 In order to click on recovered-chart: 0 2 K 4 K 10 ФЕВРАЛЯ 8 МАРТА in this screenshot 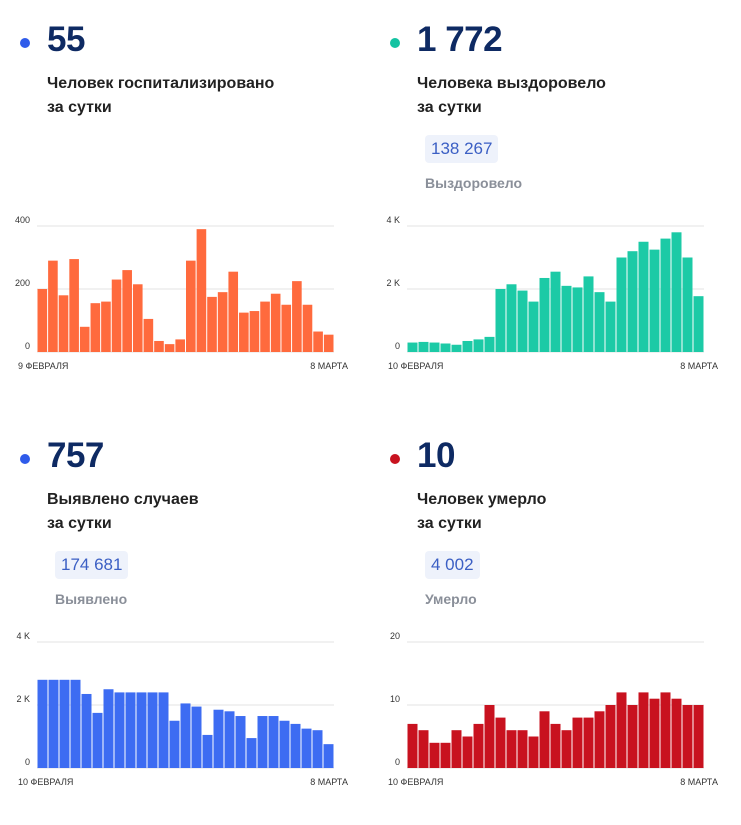, I will do `click(552, 293)`.